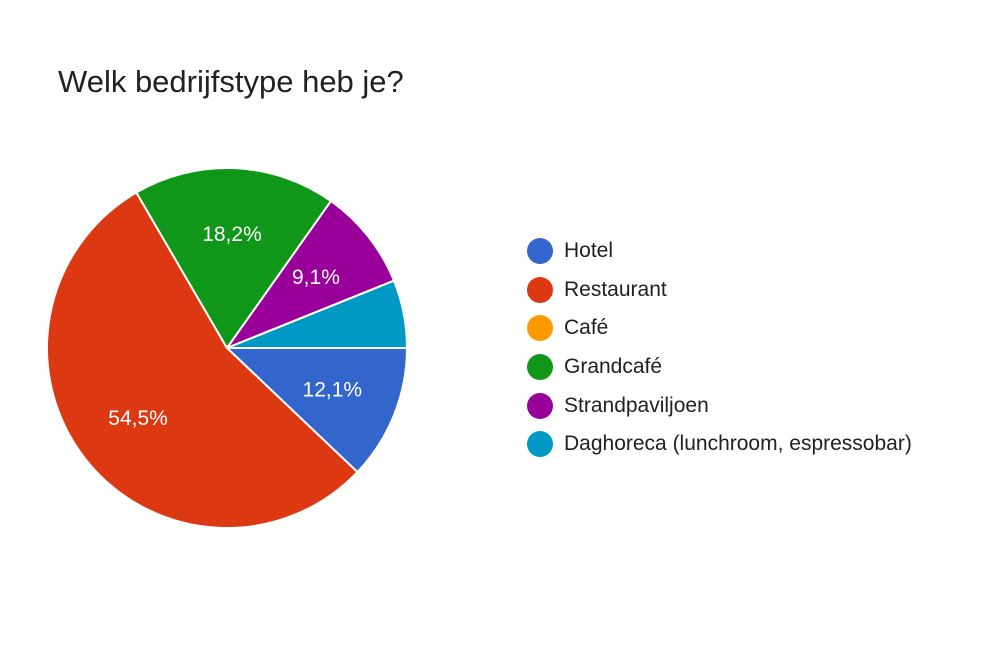 The height and width of the screenshot is (664, 996). What do you see at coordinates (719, 290) in the screenshot?
I see `legend-item-restaurant: Restaurant` at bounding box center [719, 290].